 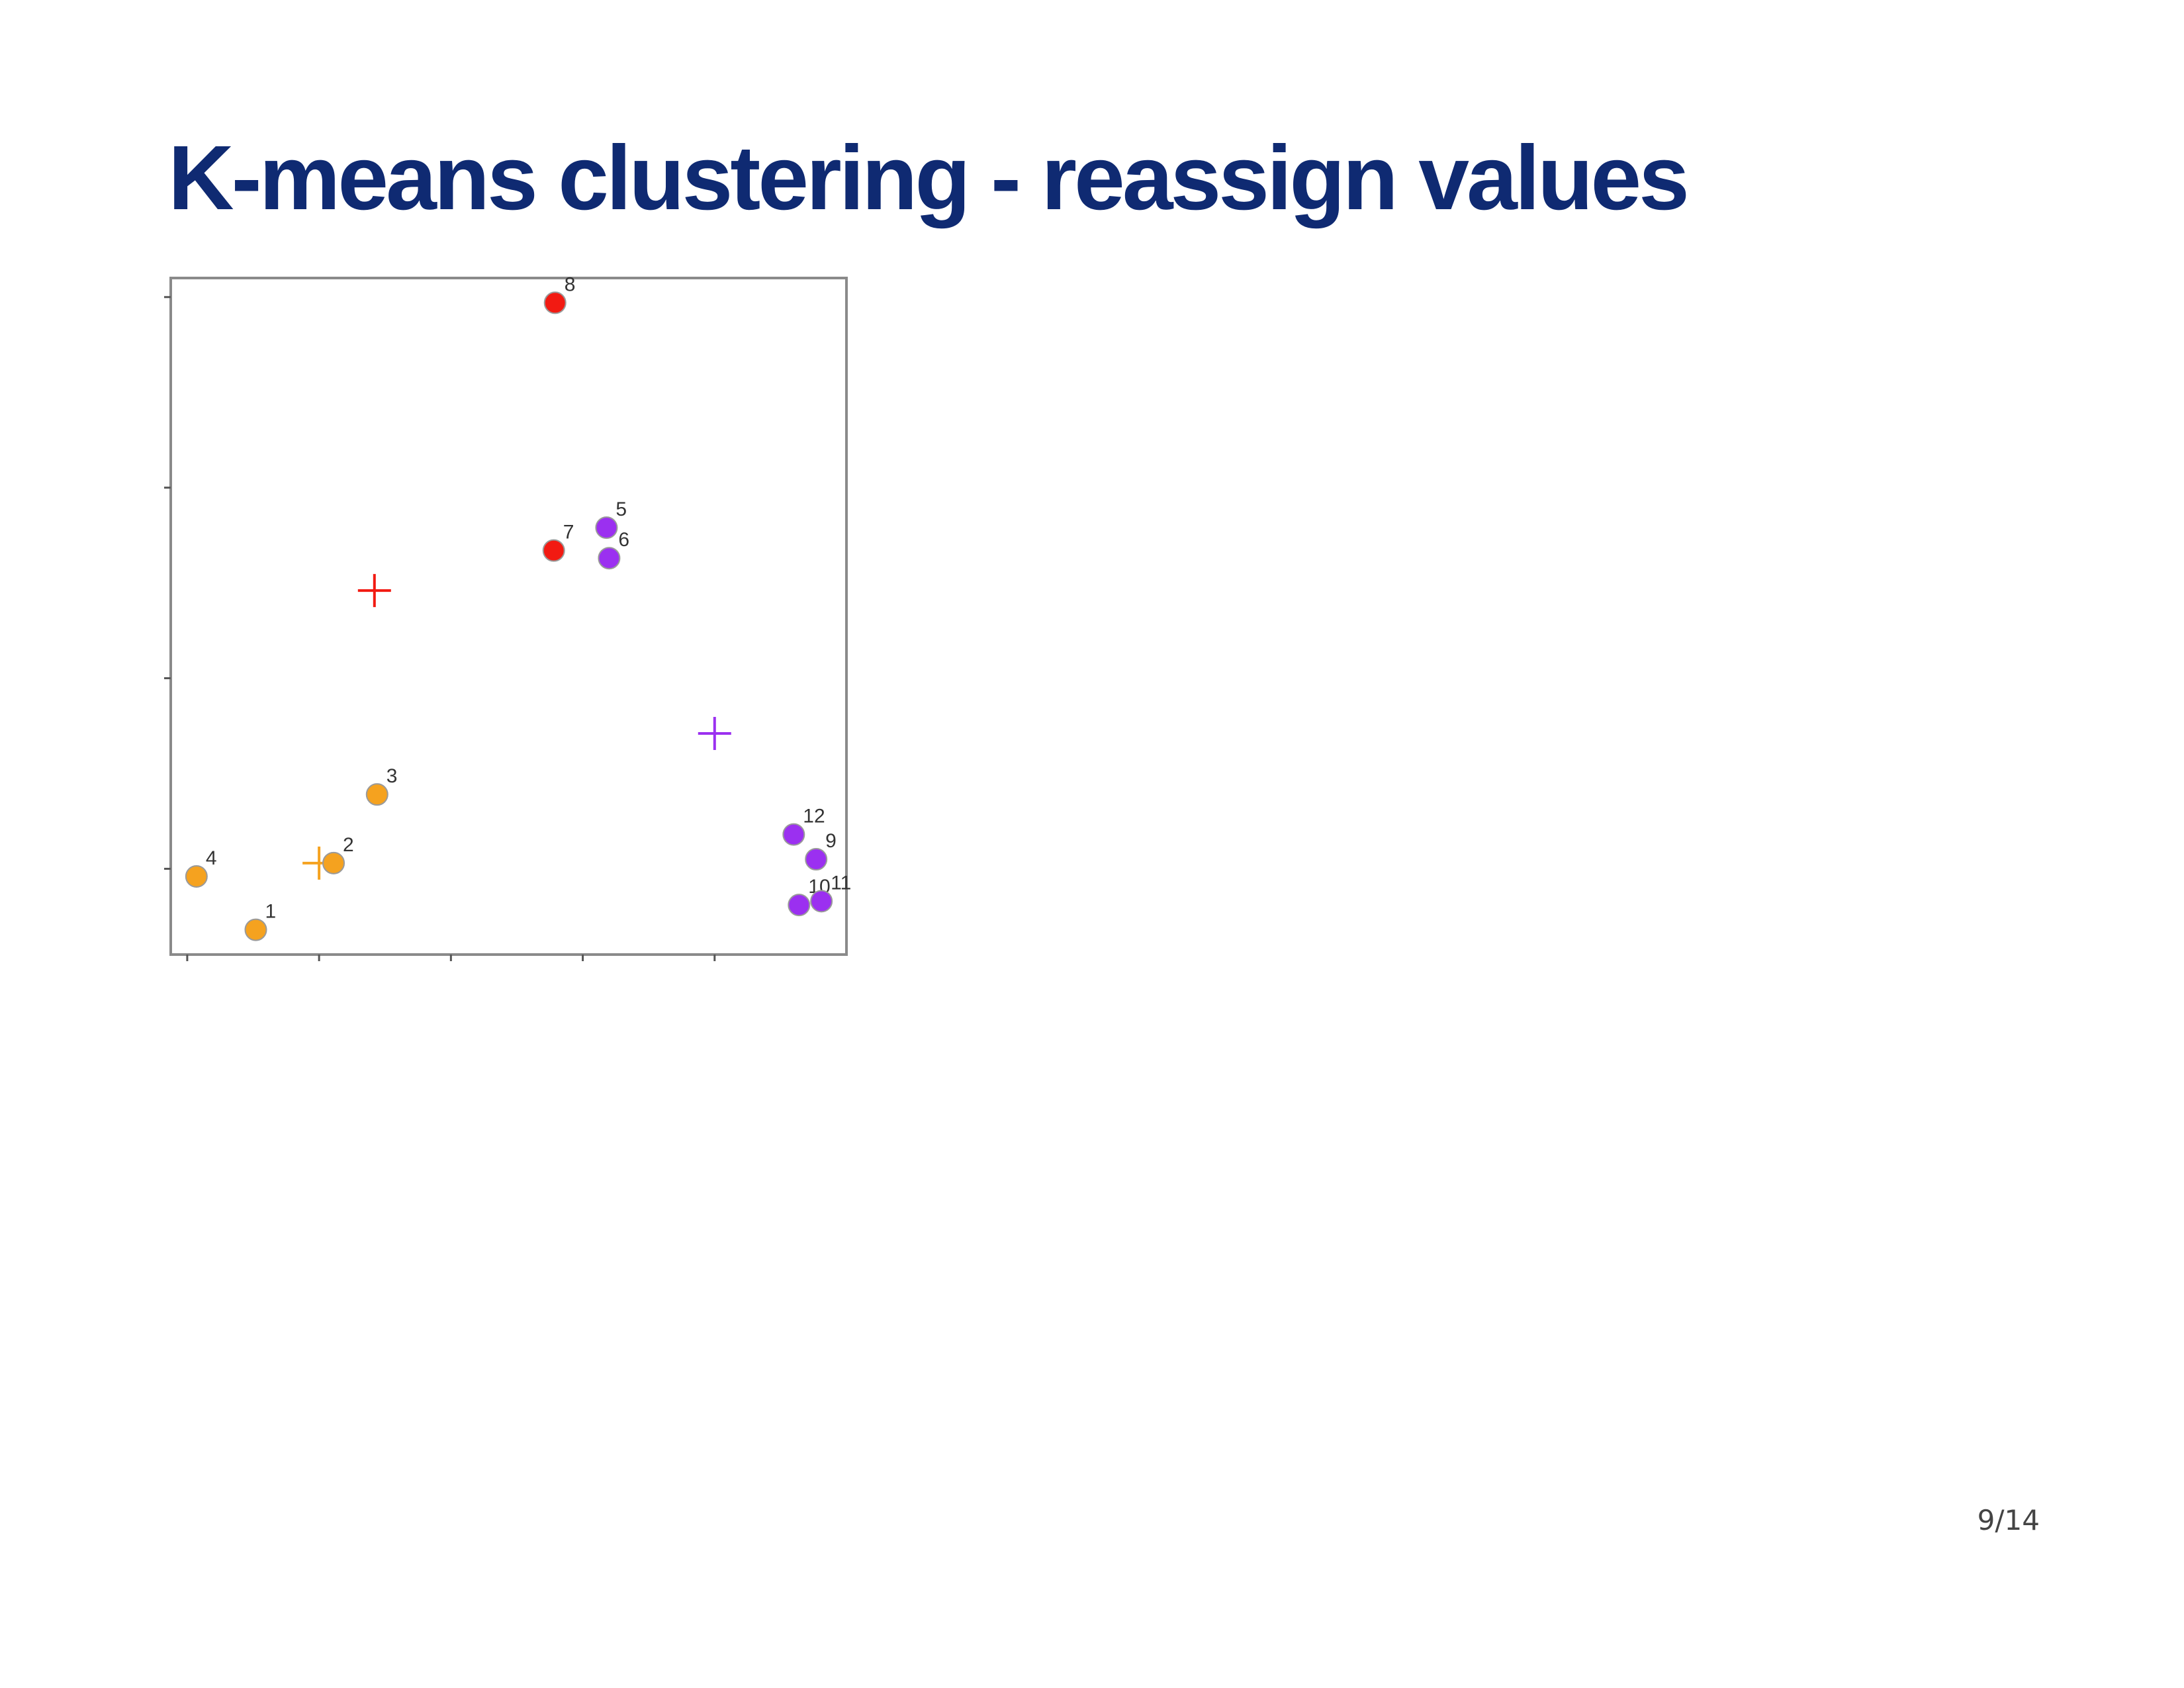 What do you see at coordinates (2008, 1520) in the screenshot?
I see `page-number: 9/14` at bounding box center [2008, 1520].